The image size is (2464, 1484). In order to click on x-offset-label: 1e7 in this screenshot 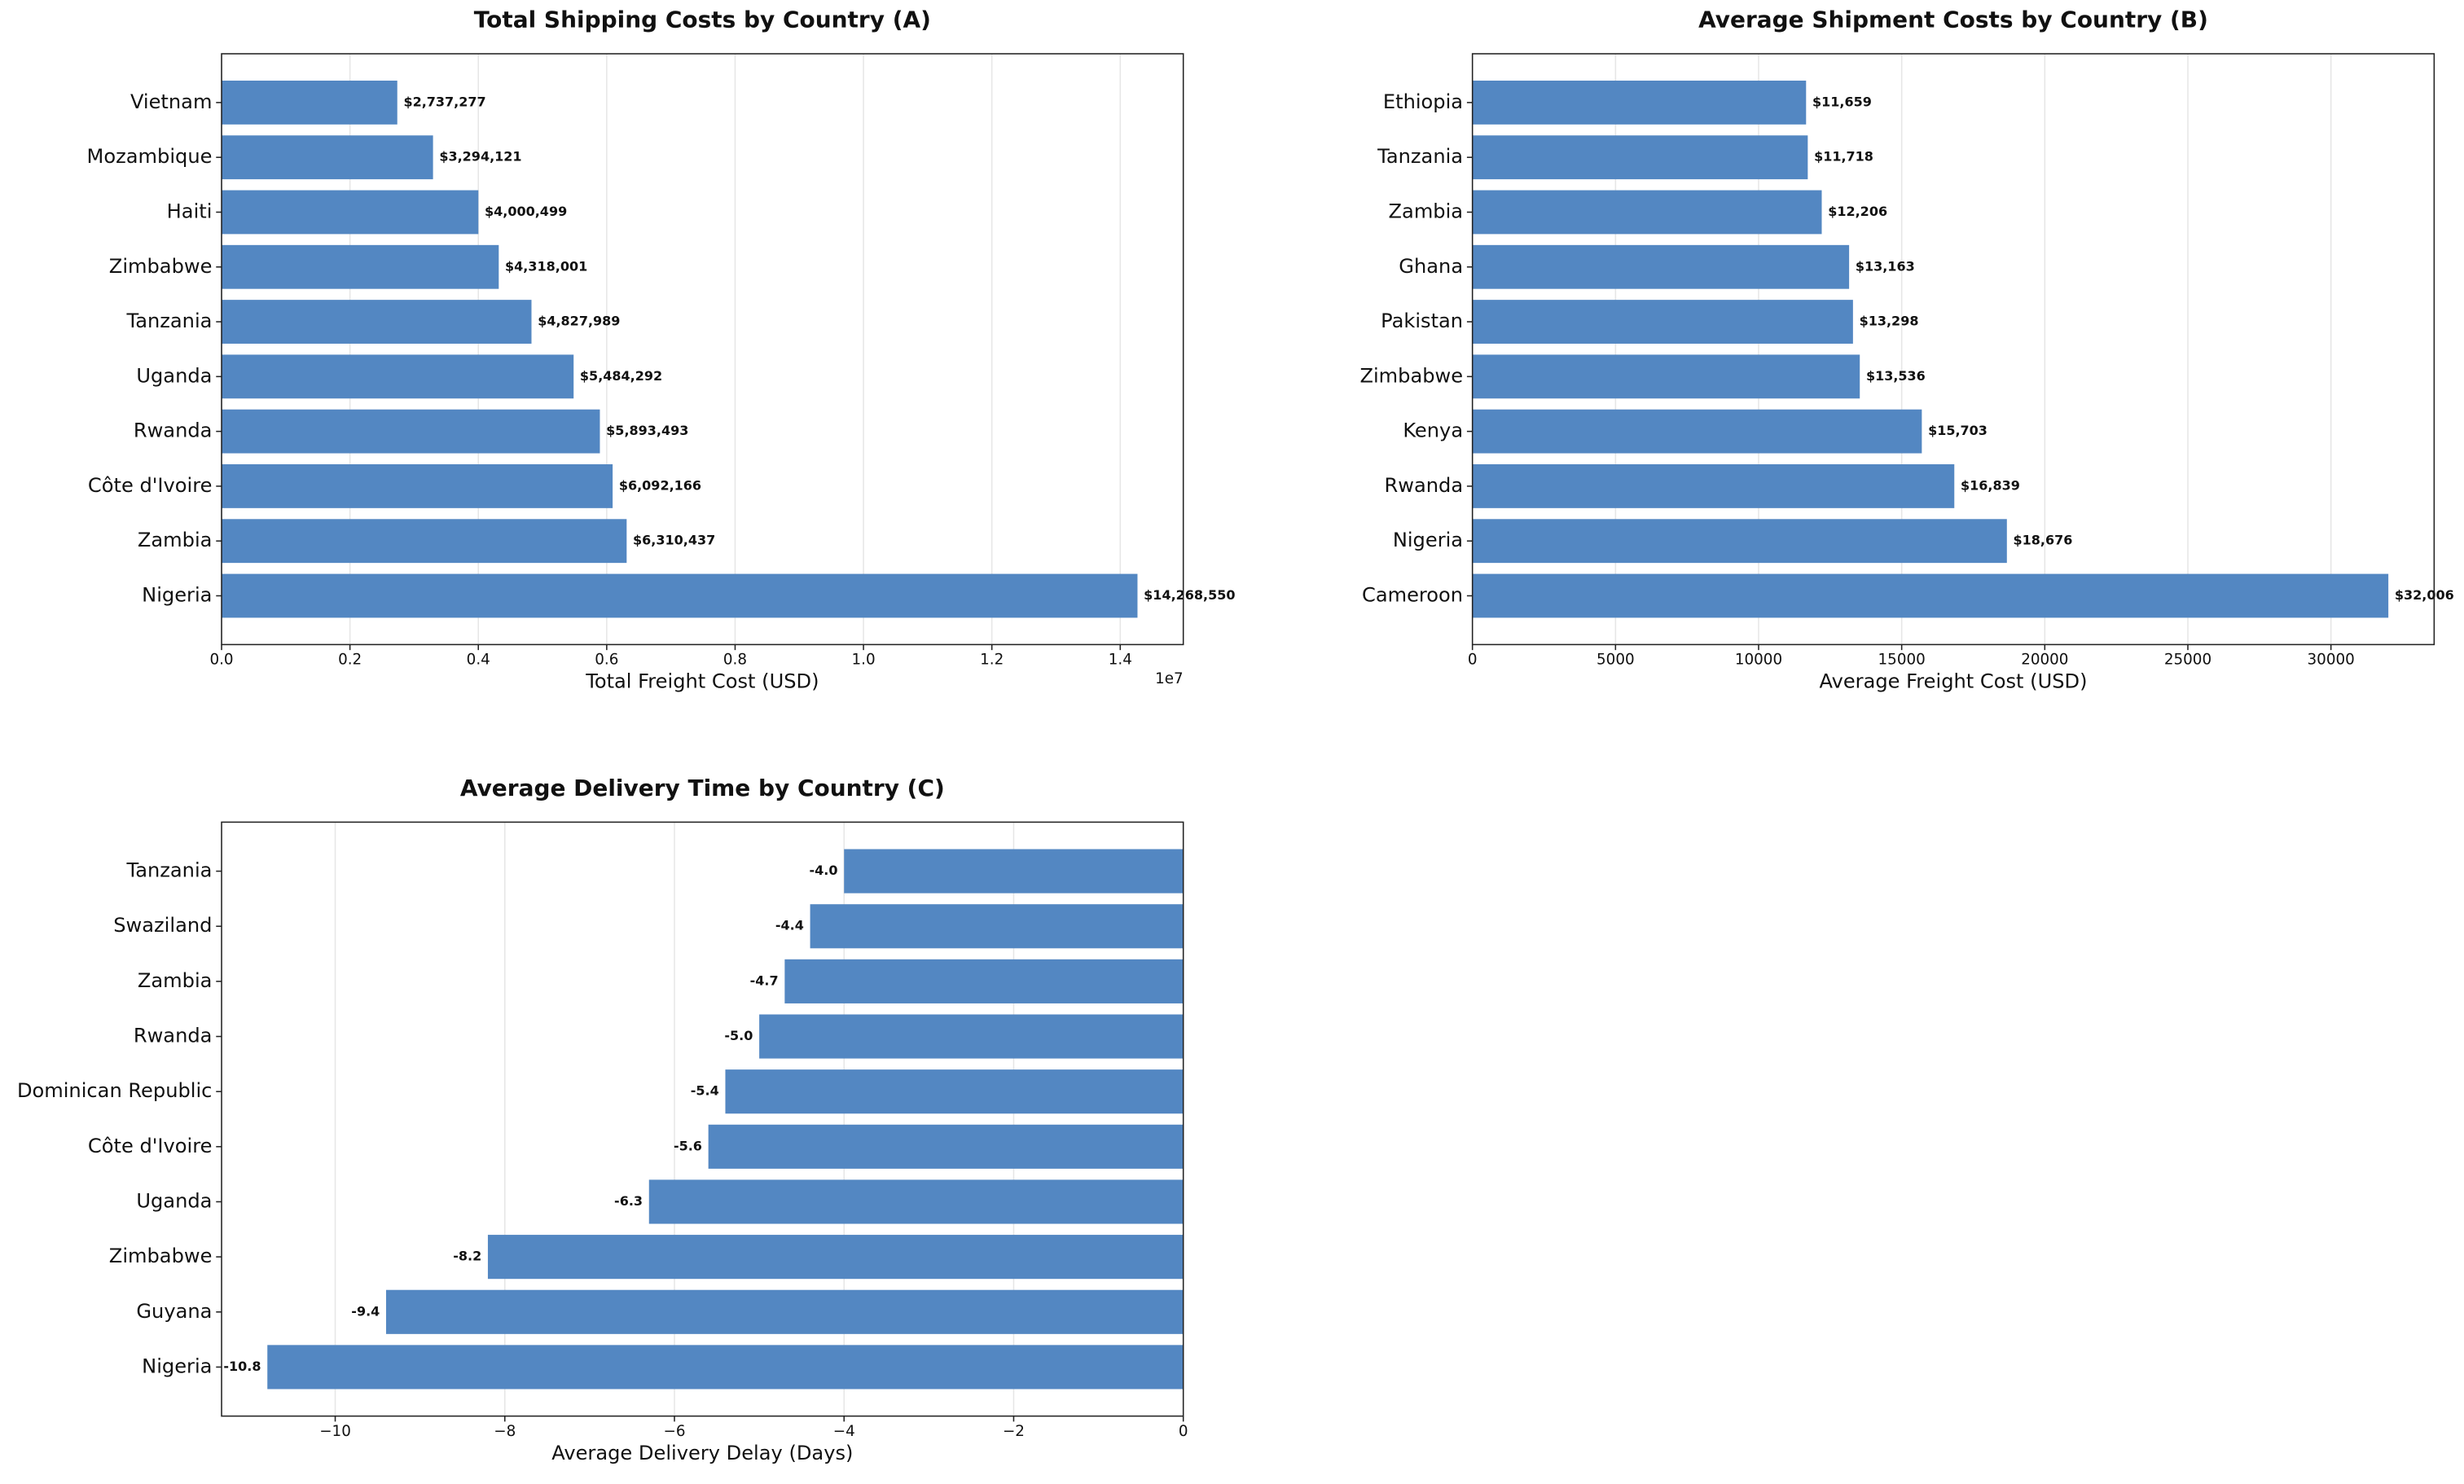, I will do `click(1169, 678)`.